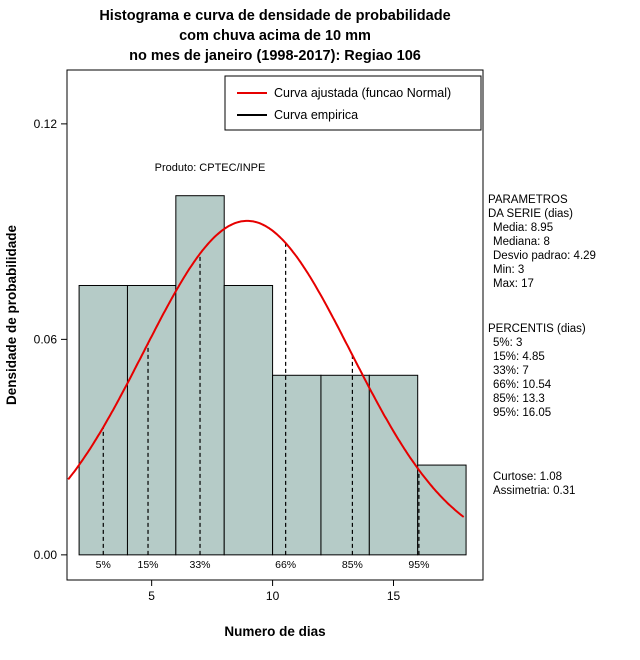 The height and width of the screenshot is (660, 640). I want to click on params-title-line1: PARAMETROS, so click(528, 200).